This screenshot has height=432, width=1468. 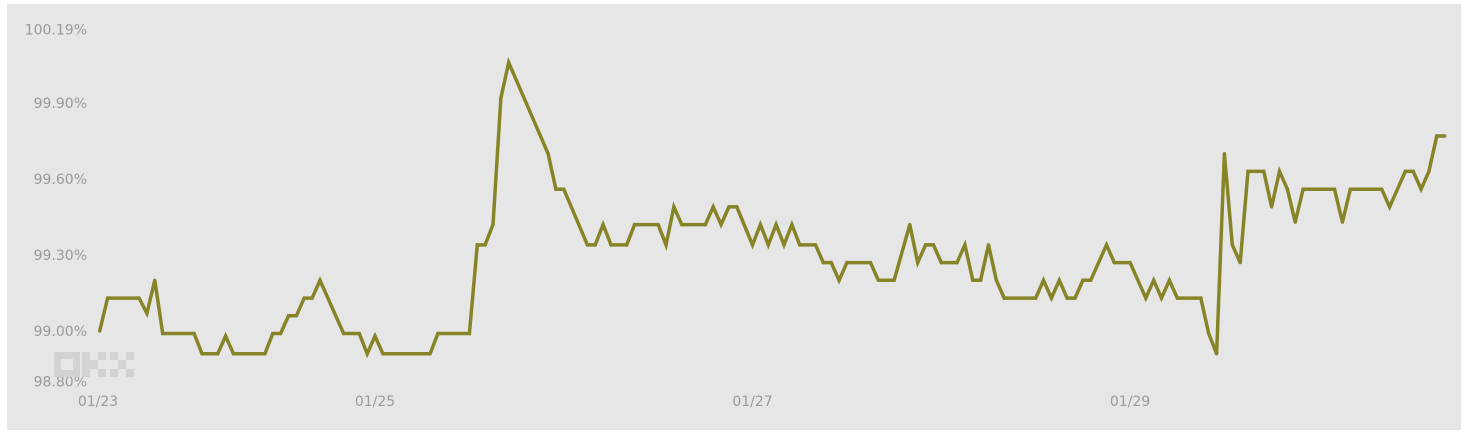 I want to click on x-tick-label: 01/25, so click(x=375, y=402).